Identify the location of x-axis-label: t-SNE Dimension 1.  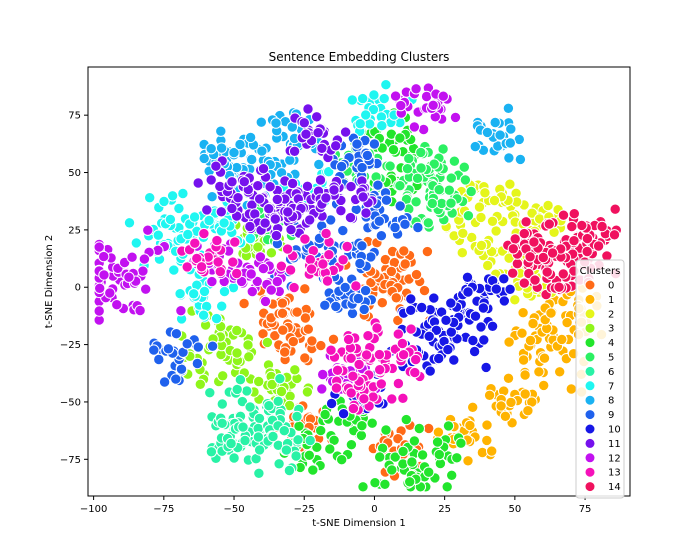
(359, 523).